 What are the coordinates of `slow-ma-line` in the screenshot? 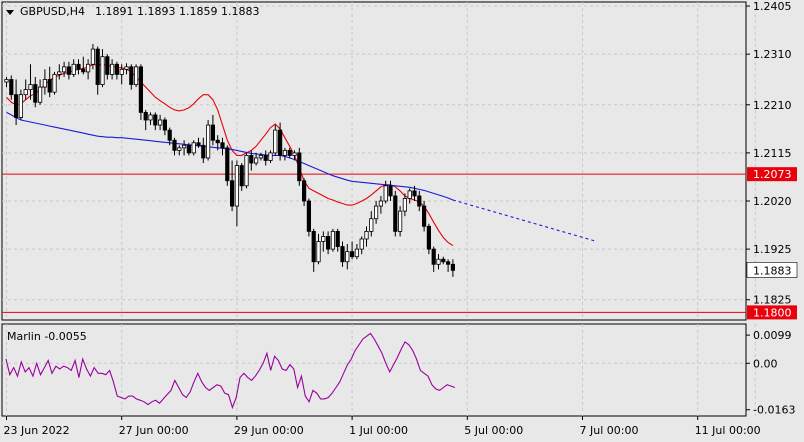 It's located at (230, 156).